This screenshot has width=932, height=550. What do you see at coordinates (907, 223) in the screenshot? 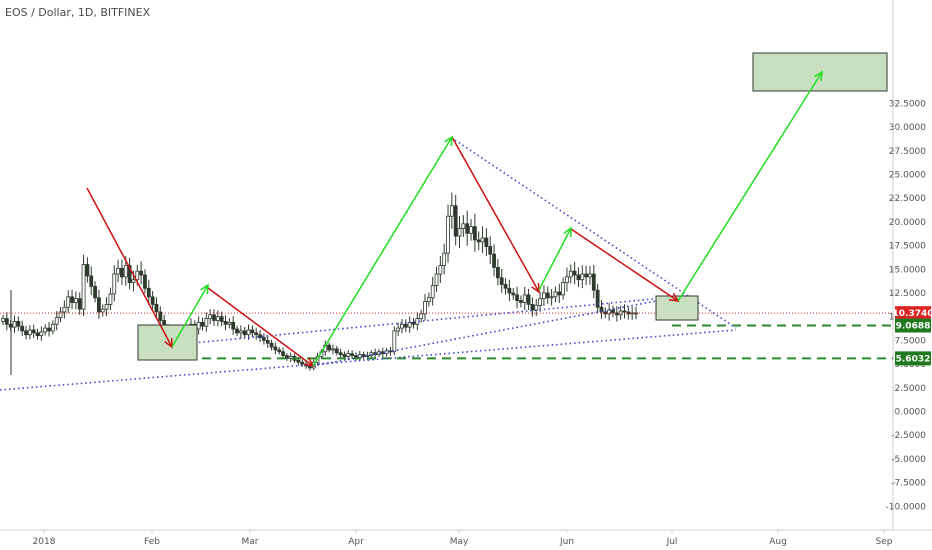
I see `y-tick-label: 20.0000` at bounding box center [907, 223].